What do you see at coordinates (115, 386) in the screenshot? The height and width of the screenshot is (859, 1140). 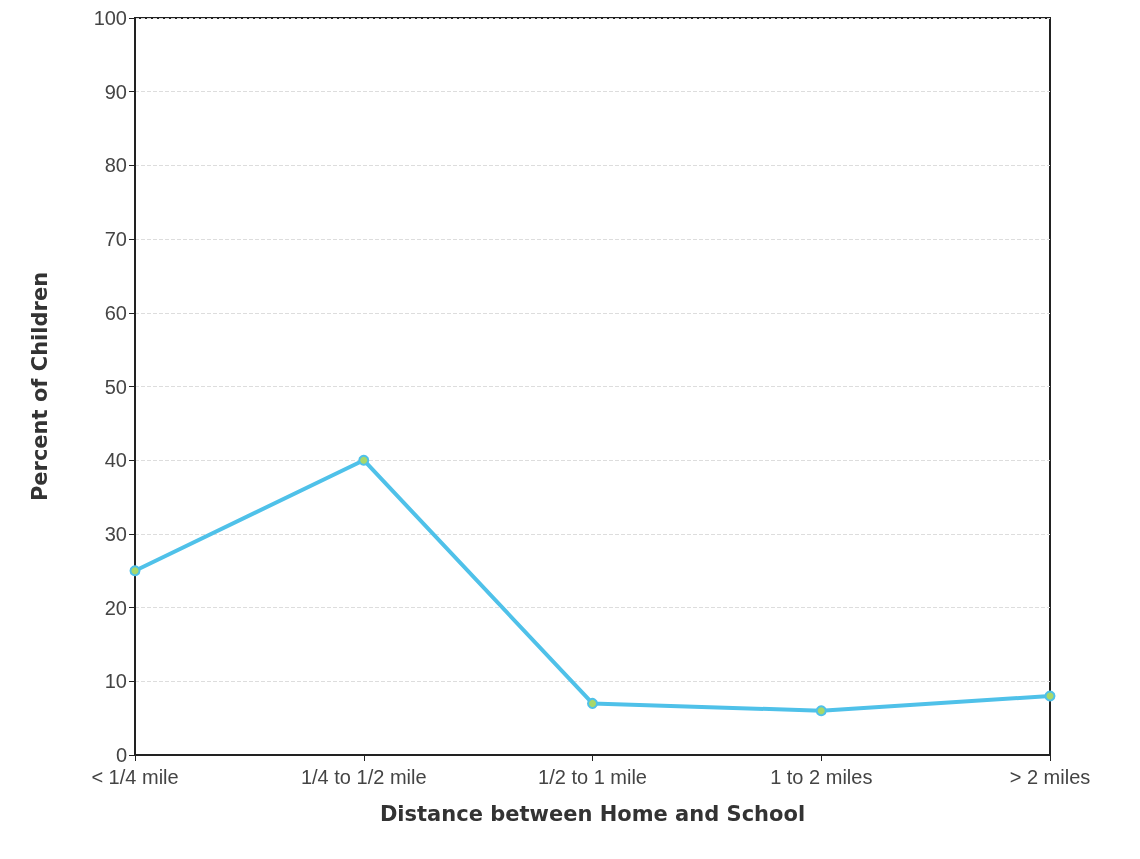 I see `y-tick-label: 50` at bounding box center [115, 386].